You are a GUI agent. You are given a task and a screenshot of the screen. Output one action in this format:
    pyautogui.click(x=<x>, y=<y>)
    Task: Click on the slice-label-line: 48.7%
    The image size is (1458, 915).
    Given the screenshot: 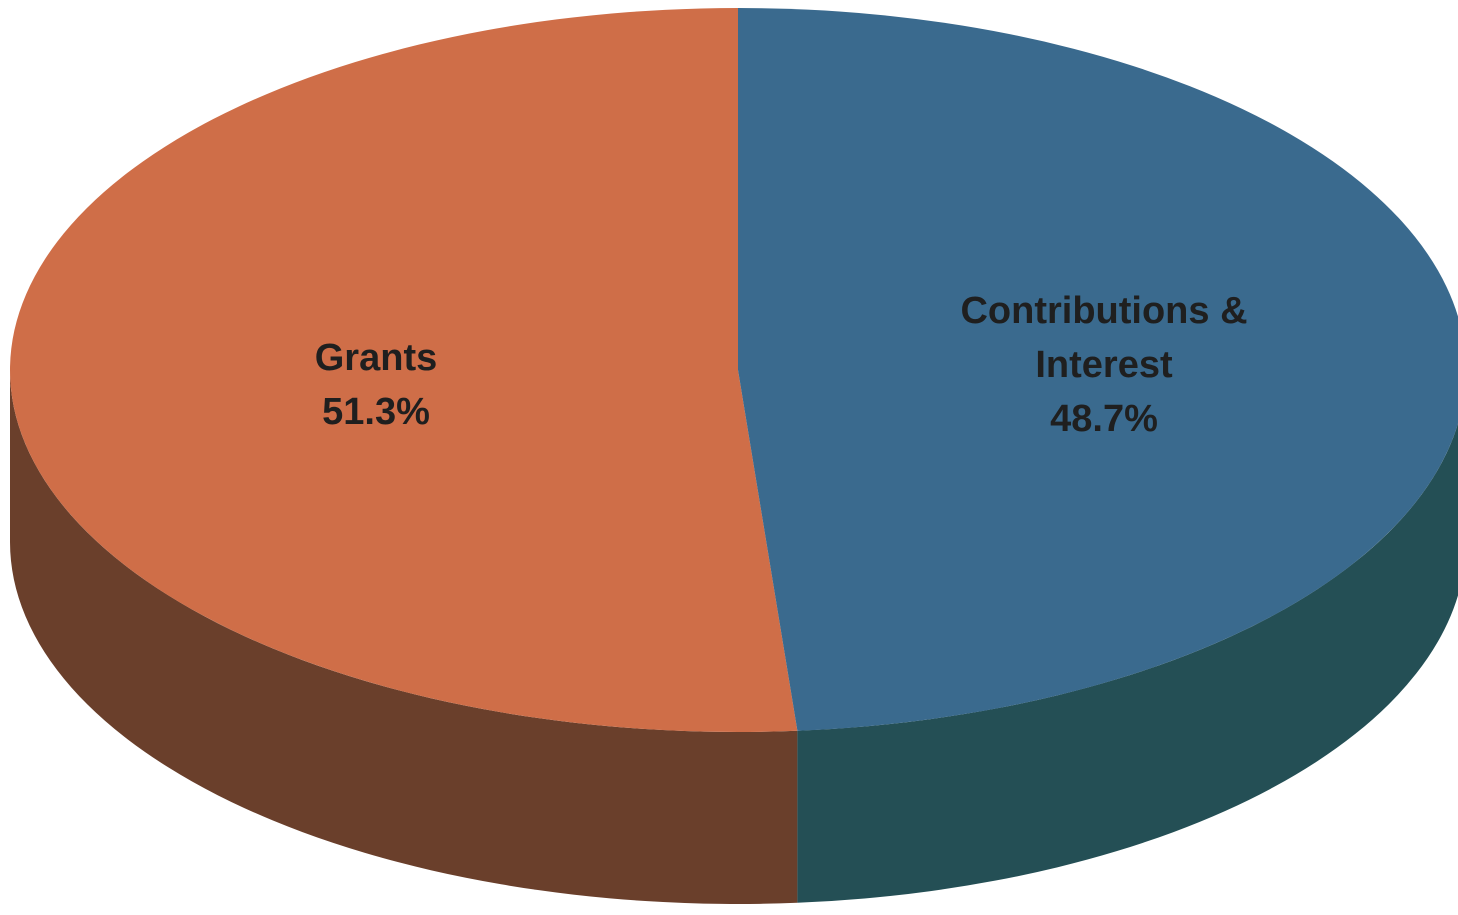 What is the action you would take?
    pyautogui.click(x=1104, y=419)
    